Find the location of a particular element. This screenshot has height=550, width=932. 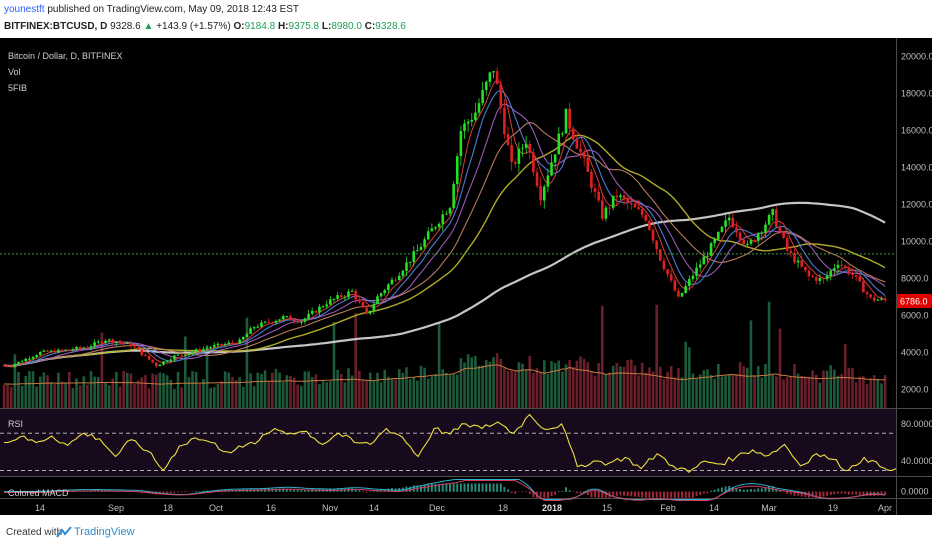

macd-tick-label: 0.0000 is located at coordinates (915, 492).